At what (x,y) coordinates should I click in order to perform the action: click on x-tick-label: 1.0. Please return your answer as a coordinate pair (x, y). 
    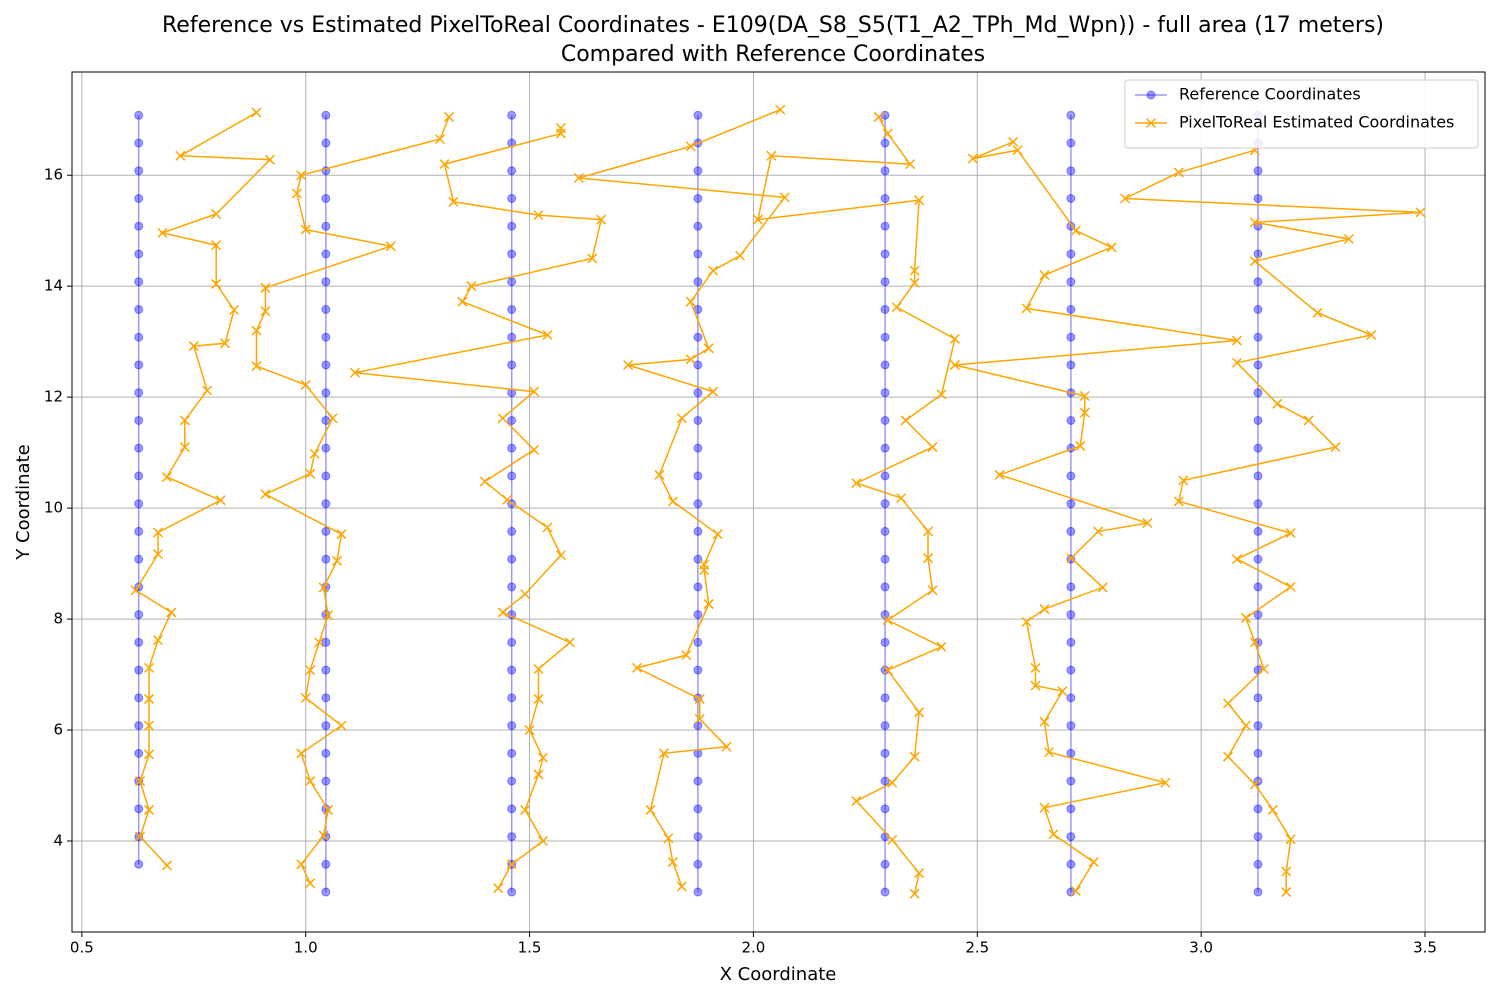
    Looking at the image, I should click on (306, 948).